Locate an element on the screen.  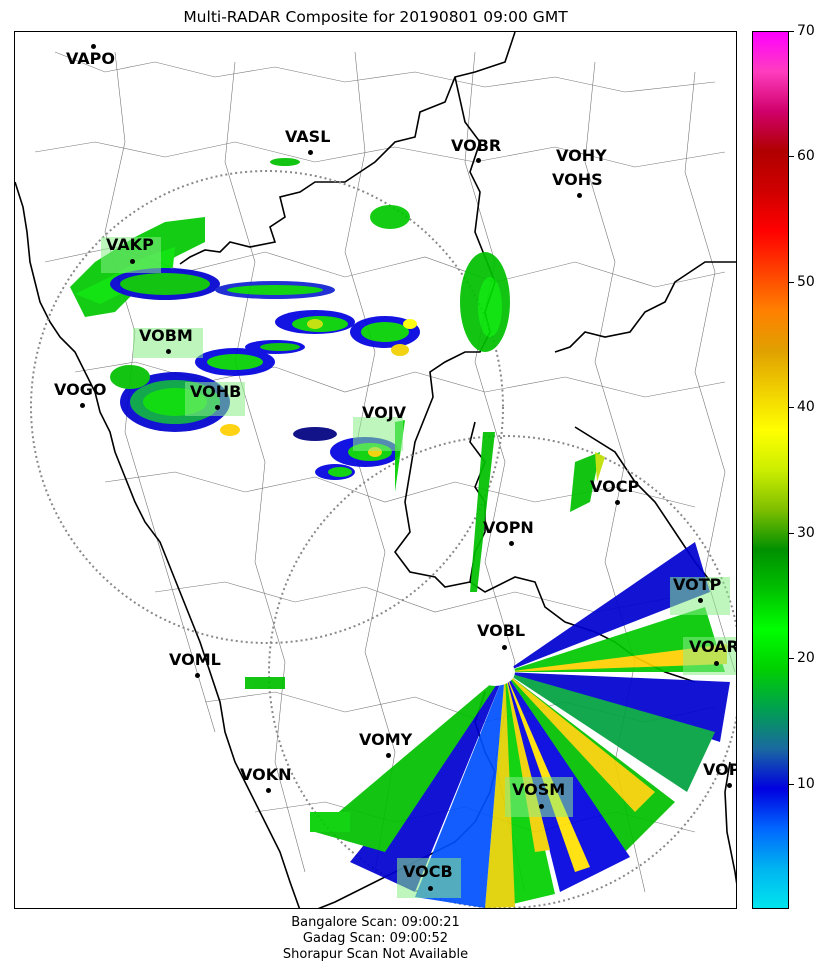
shorapur-scan-status: Shorapur Scan Not Available is located at coordinates (375, 954).